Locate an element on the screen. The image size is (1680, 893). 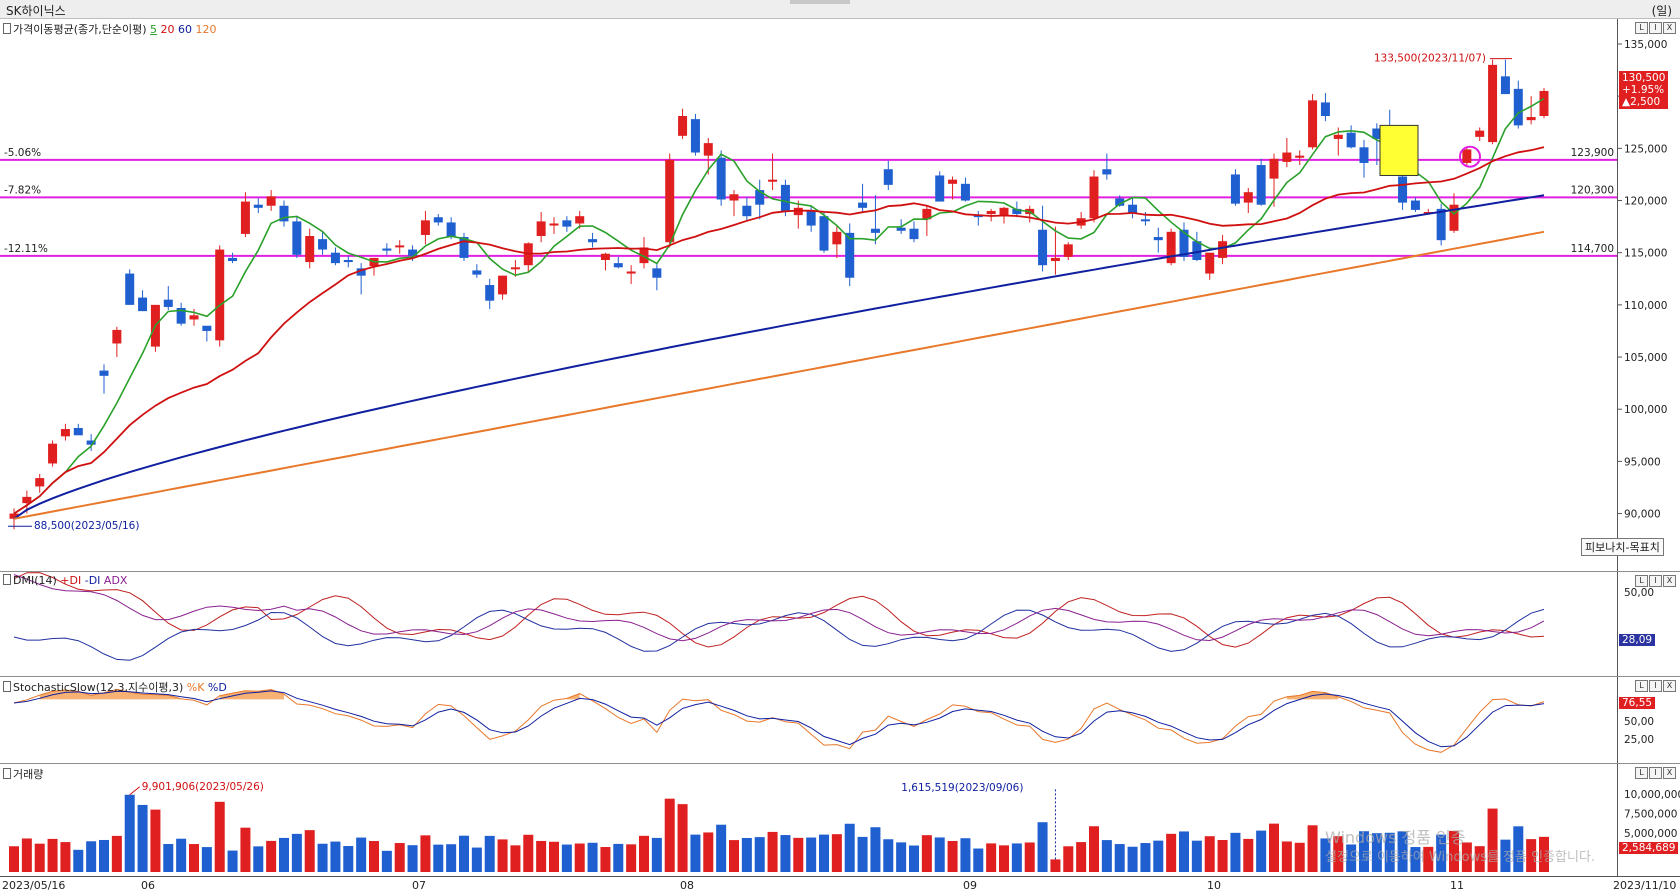
stoch-title: StochasticSlow(12,3,지수이평,3) is located at coordinates (98, 687).